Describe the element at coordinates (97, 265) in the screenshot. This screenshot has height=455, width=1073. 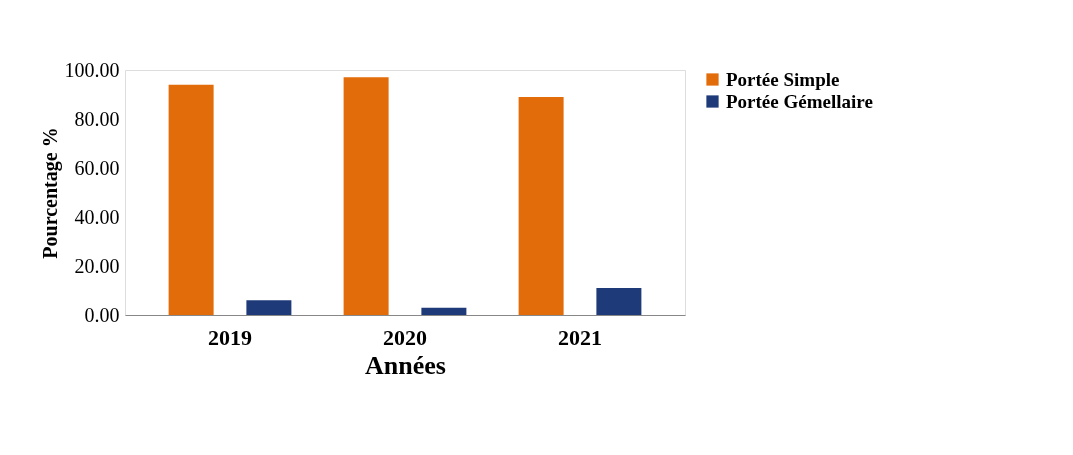
I see `y-tick-label: 20.00` at that location.